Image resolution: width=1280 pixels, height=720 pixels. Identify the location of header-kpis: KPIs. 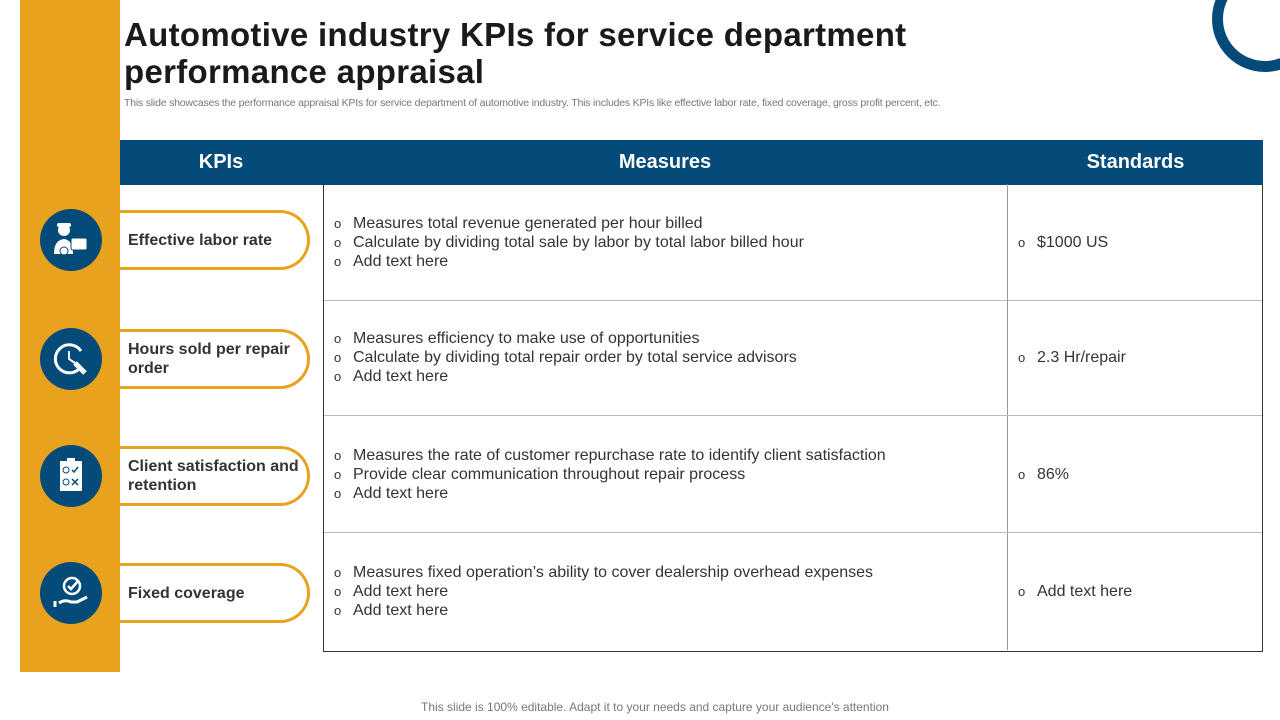
(221, 162).